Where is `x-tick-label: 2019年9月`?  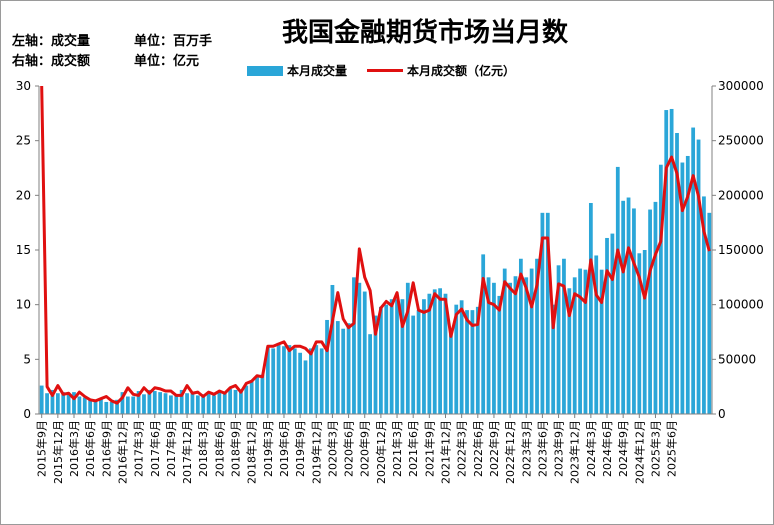 x-tick-label: 2019年9月 is located at coordinates (300, 448).